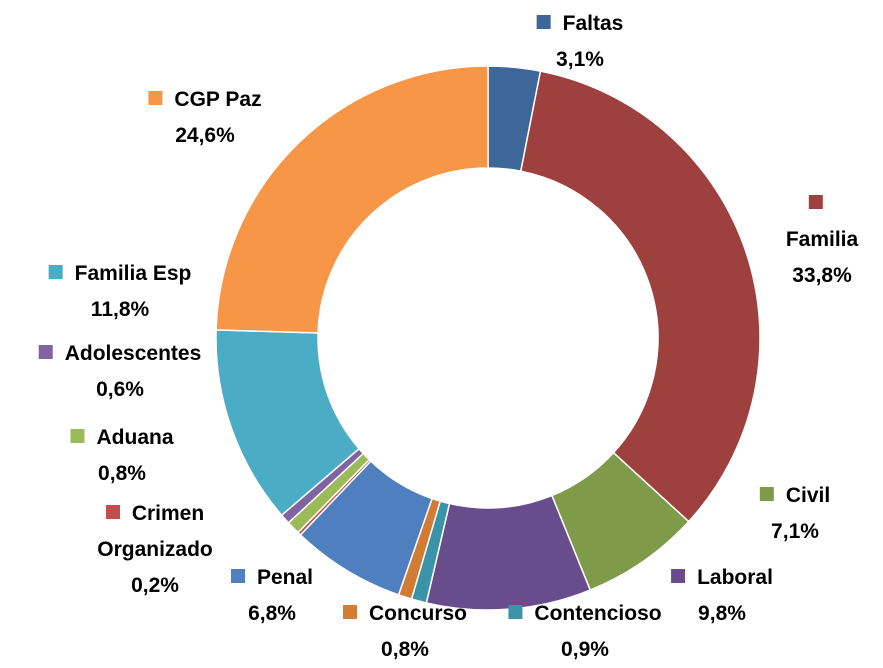 This screenshot has height=668, width=883. I want to click on category-label: Aduana, so click(135, 437).